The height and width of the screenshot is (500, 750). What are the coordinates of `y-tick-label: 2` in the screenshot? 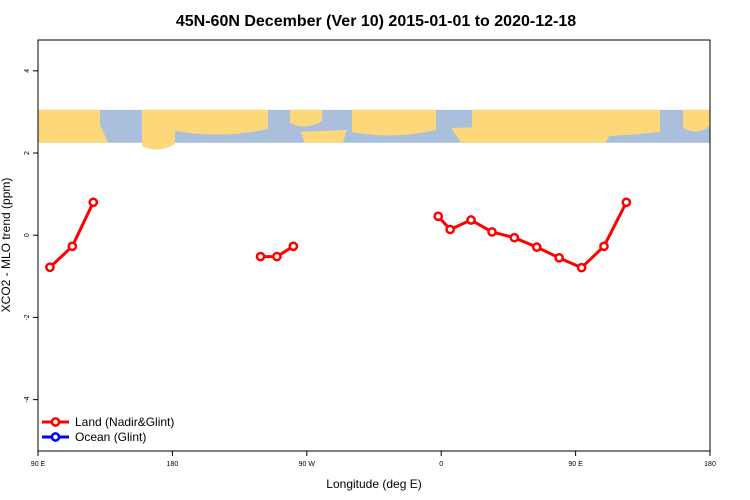 It's located at (27, 153).